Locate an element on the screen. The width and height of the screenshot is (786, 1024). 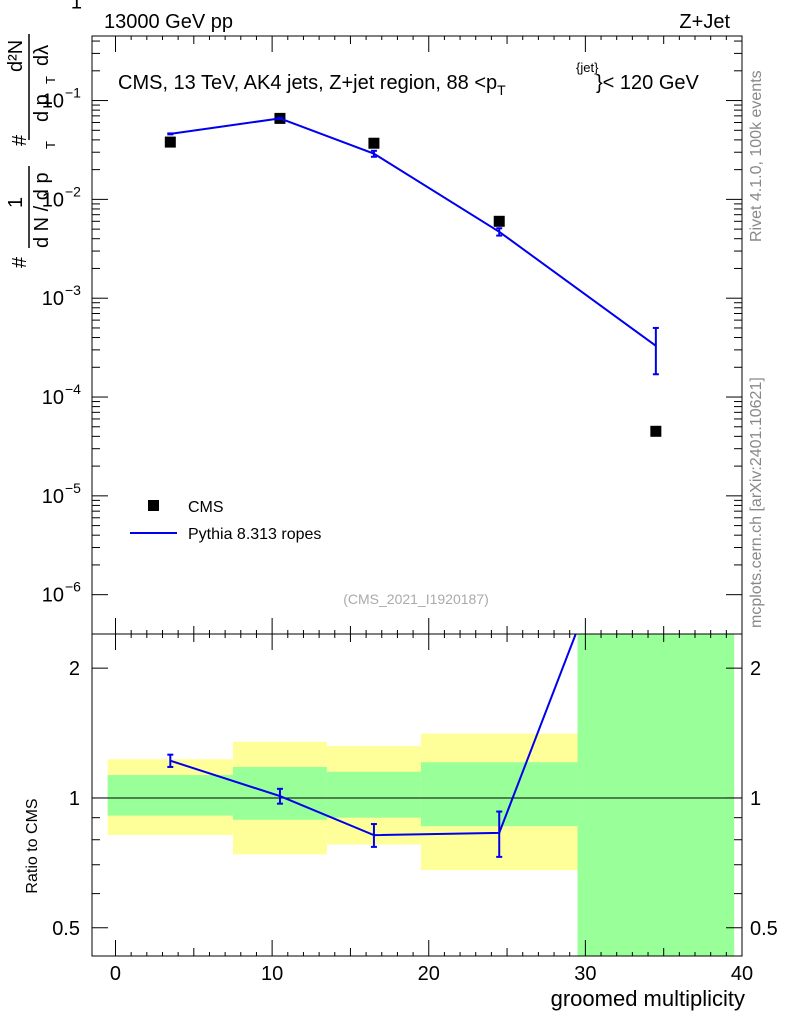
x-axis-label: groomed multiplicity is located at coordinates (648, 998).